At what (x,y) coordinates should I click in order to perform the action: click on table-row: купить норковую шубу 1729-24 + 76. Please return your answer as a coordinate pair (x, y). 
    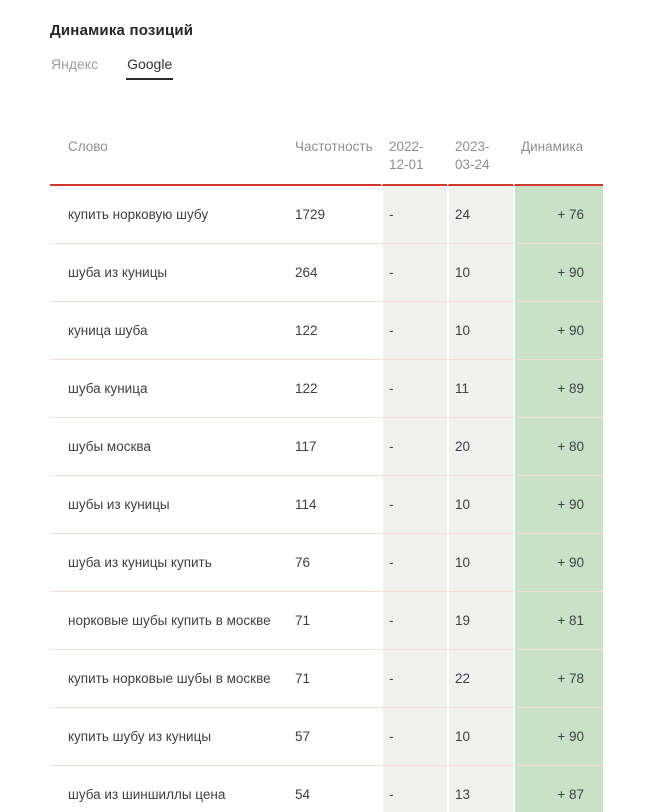
    Looking at the image, I should click on (326, 215).